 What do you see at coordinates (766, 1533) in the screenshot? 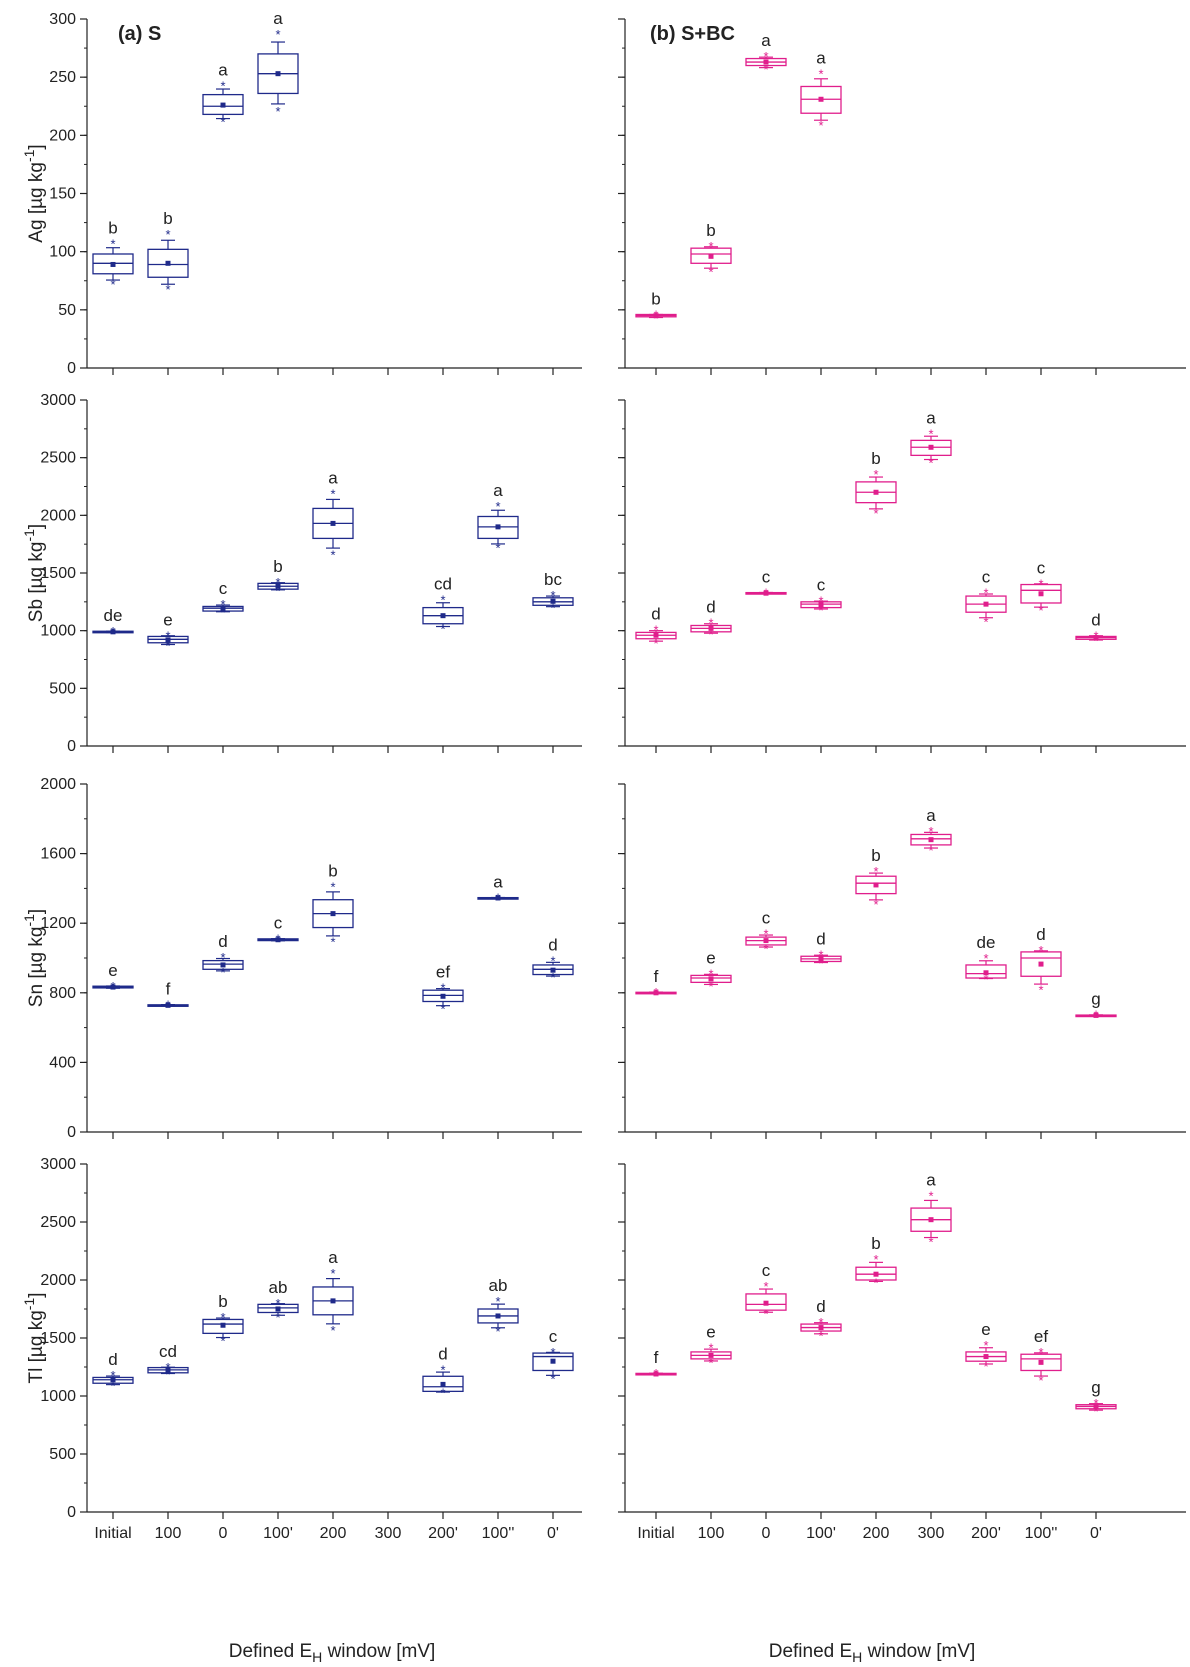
I see `x-tick-label: 0` at bounding box center [766, 1533].